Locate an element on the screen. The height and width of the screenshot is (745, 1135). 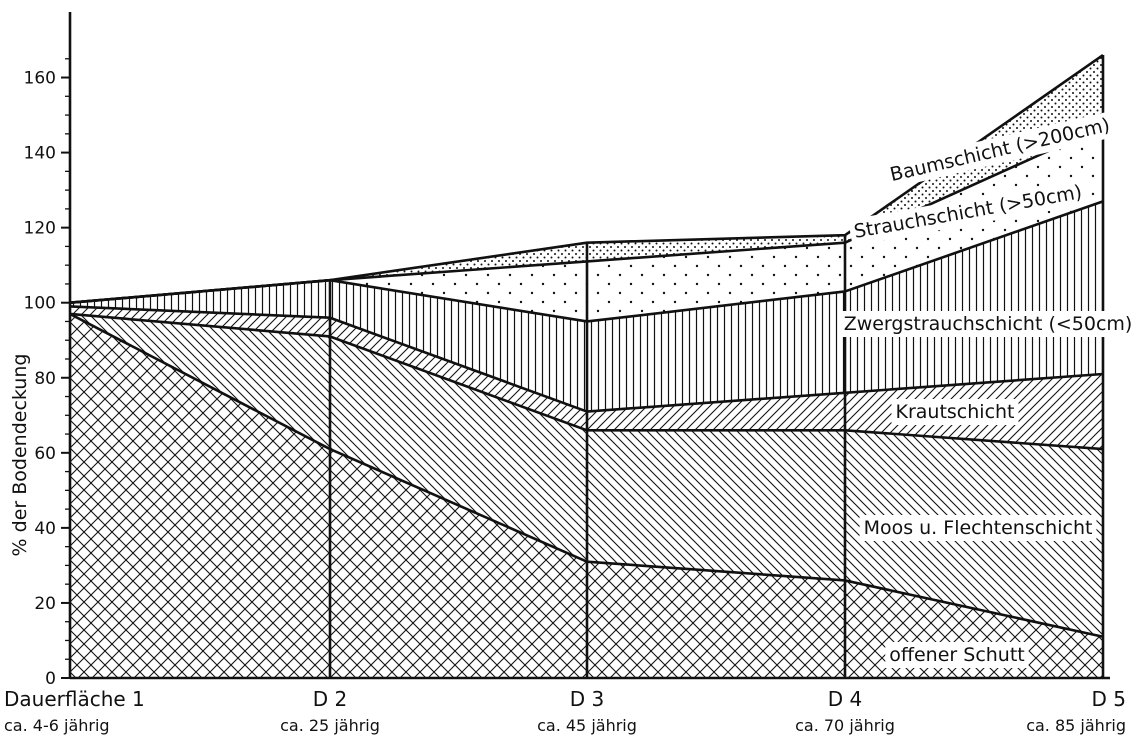
x-category-label: D 5 is located at coordinates (1109, 699).